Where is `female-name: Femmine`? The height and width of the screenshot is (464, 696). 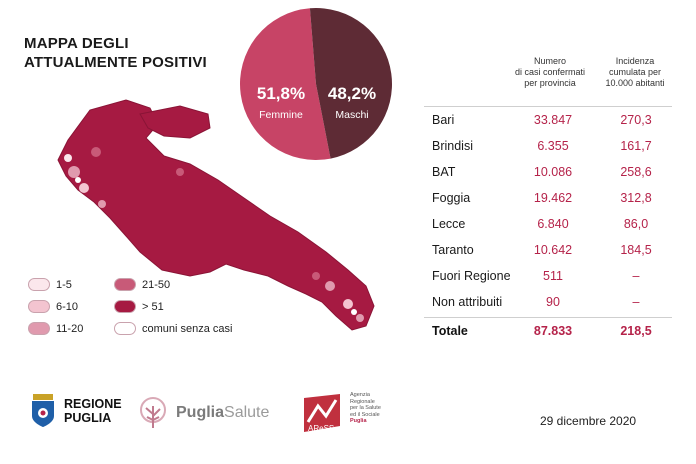 female-name: Femmine is located at coordinates (281, 115).